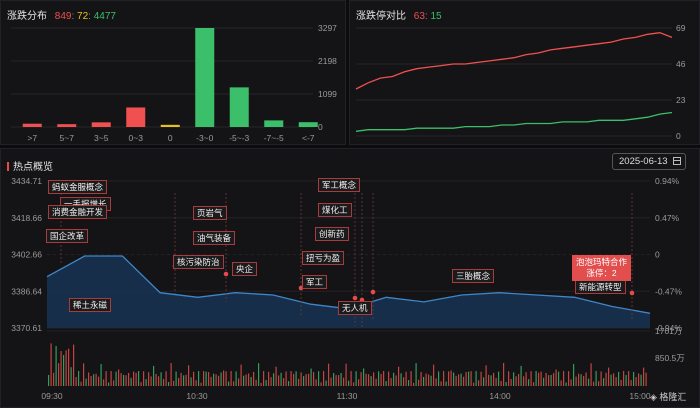 The height and width of the screenshot is (408, 700). What do you see at coordinates (602, 268) in the screenshot?
I see `hot-concept-tag: 泡泡玛特合作 涨停：2` at bounding box center [602, 268].